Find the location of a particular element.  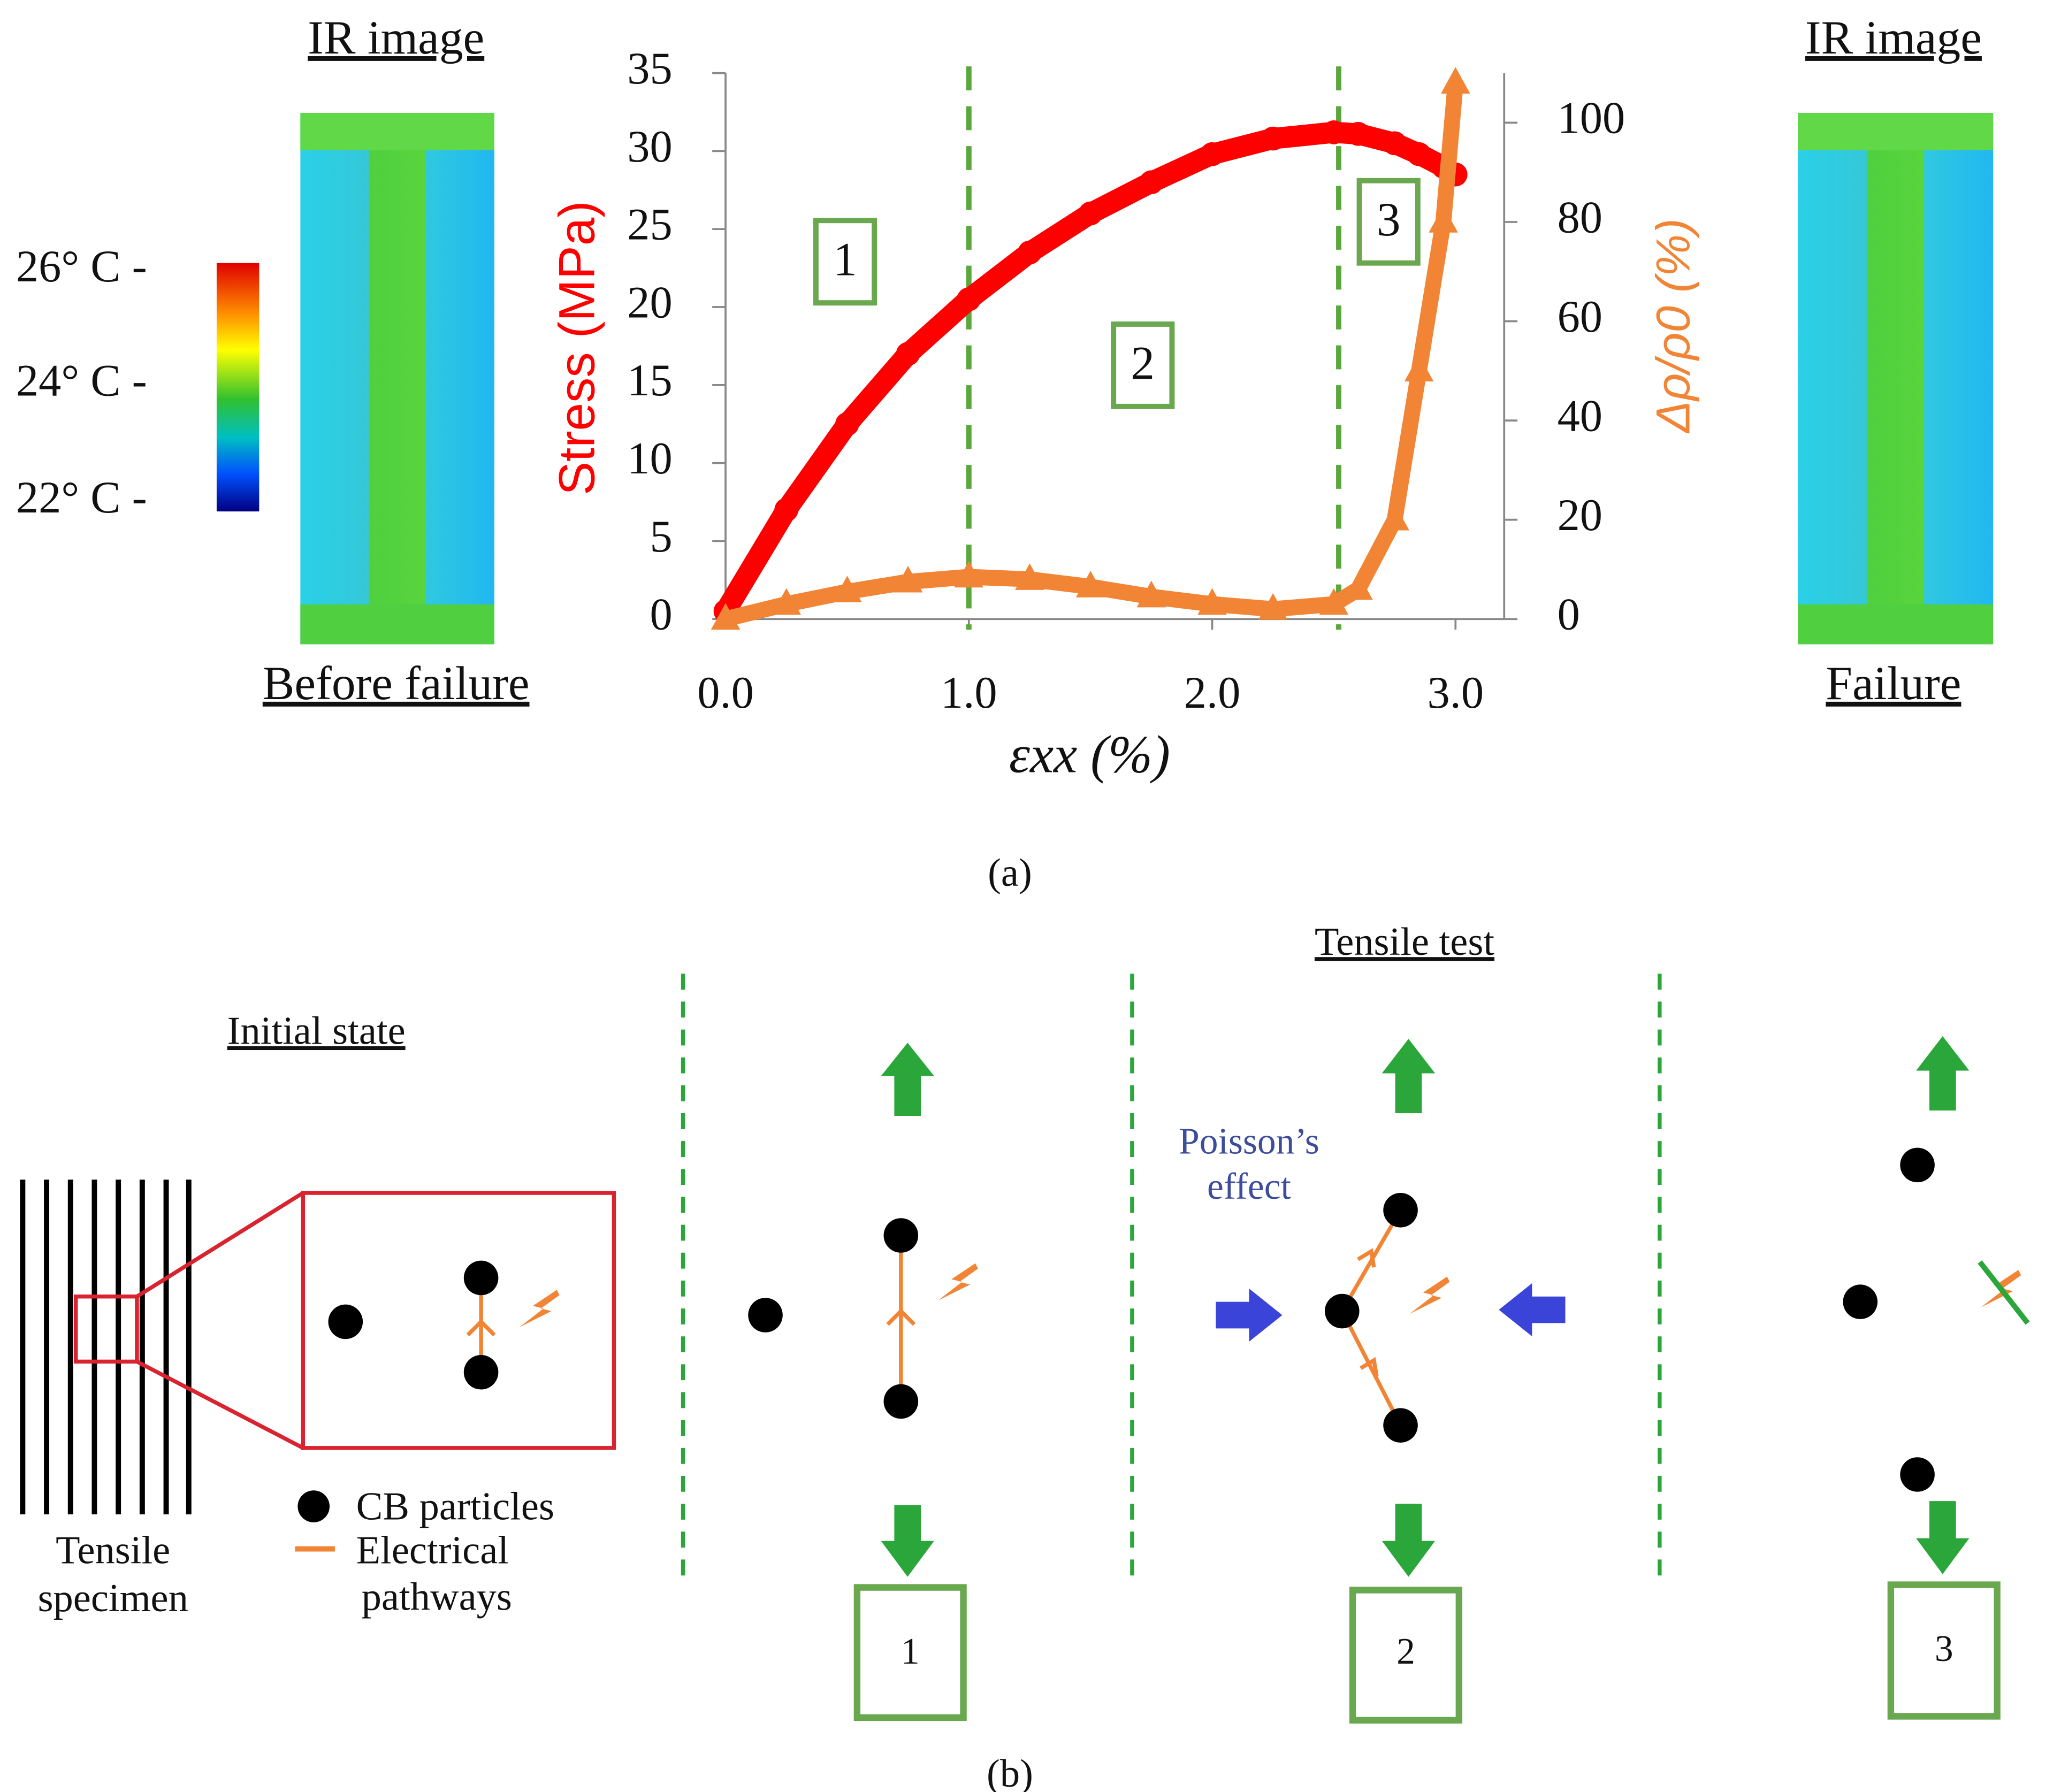

ir-caption: Failure is located at coordinates (1893, 683).